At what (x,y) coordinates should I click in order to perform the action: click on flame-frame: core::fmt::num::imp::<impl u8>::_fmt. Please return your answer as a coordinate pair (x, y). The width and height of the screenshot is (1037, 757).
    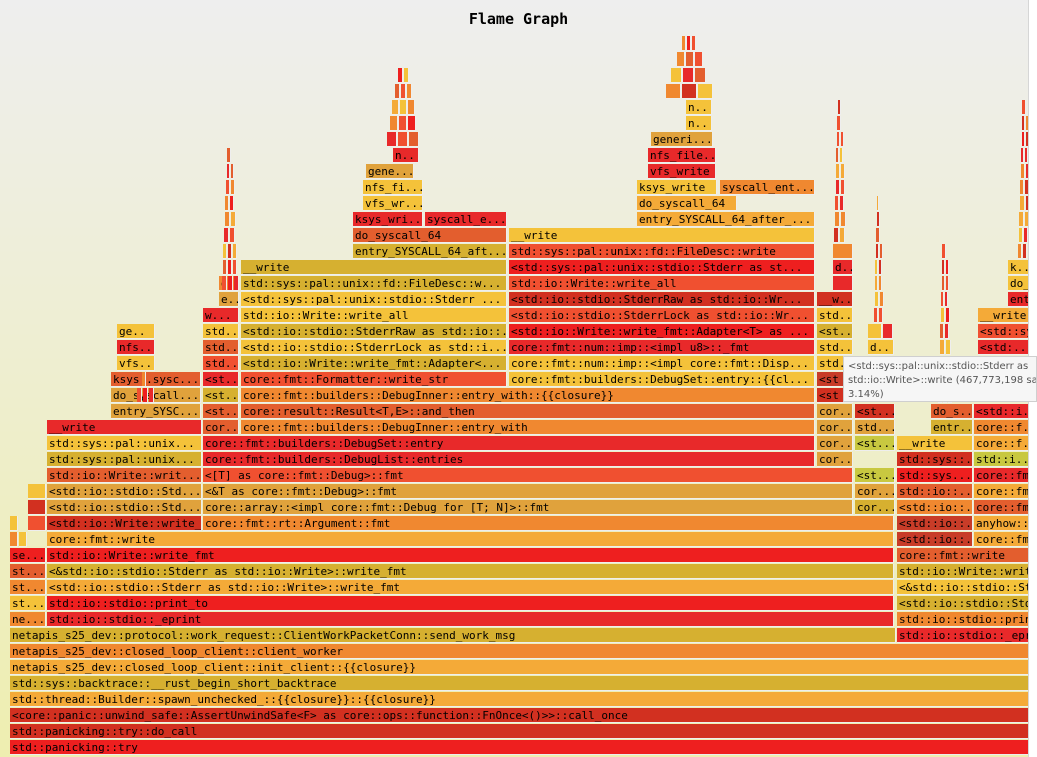
    Looking at the image, I should click on (662, 347).